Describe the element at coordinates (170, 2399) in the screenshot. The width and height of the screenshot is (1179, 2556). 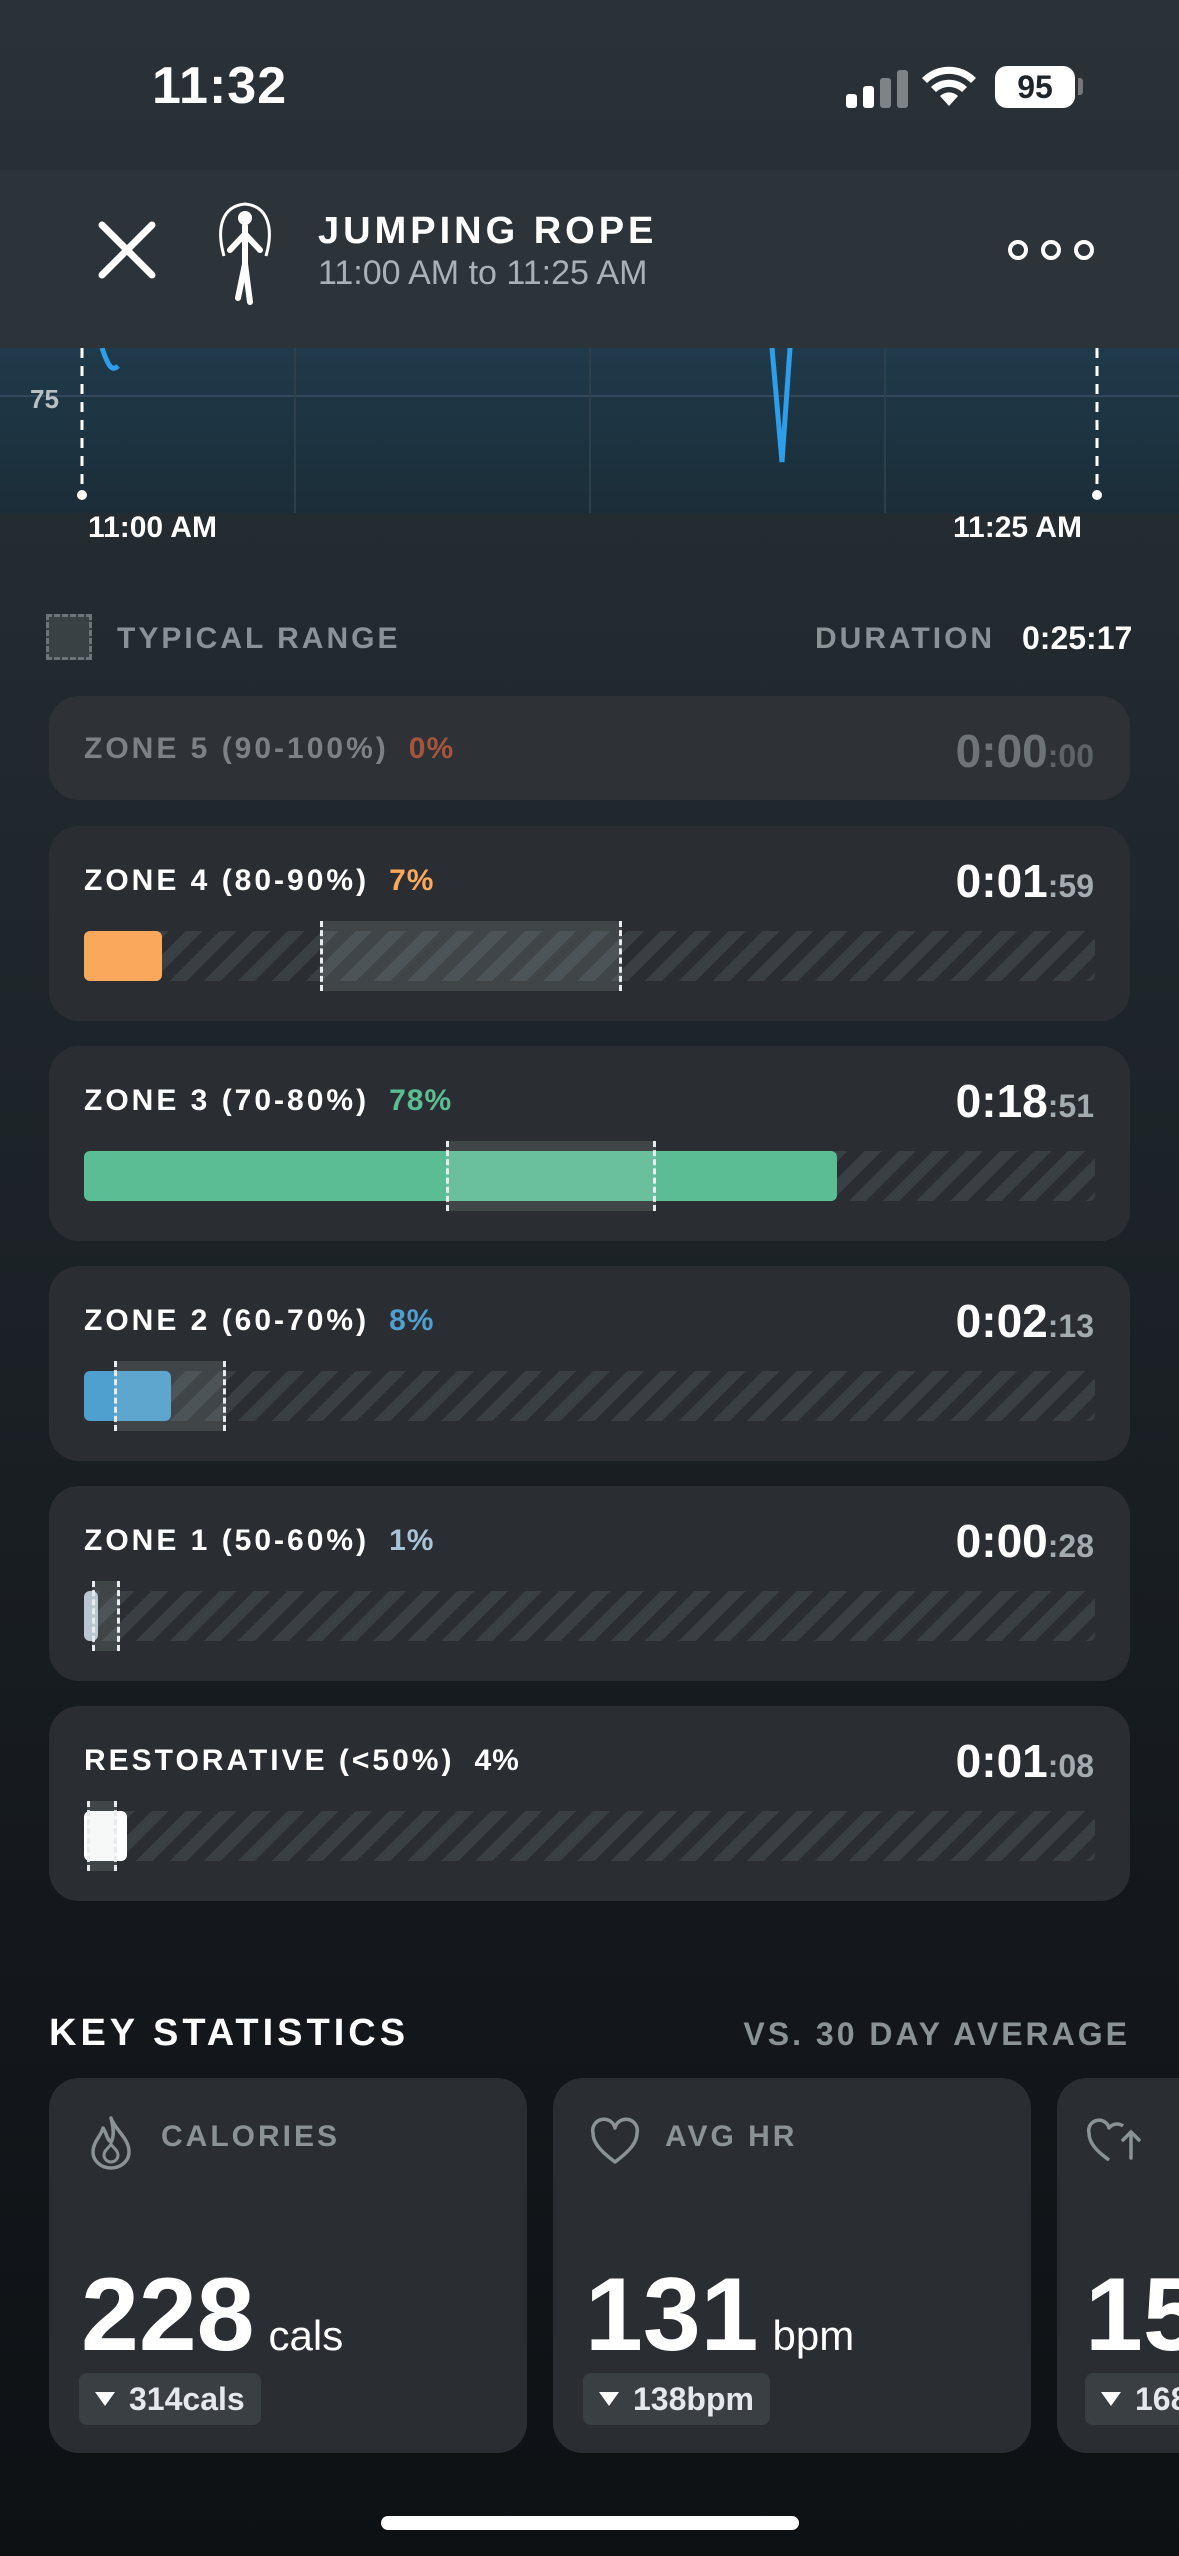
I see `stat-average-badge: 314cals` at that location.